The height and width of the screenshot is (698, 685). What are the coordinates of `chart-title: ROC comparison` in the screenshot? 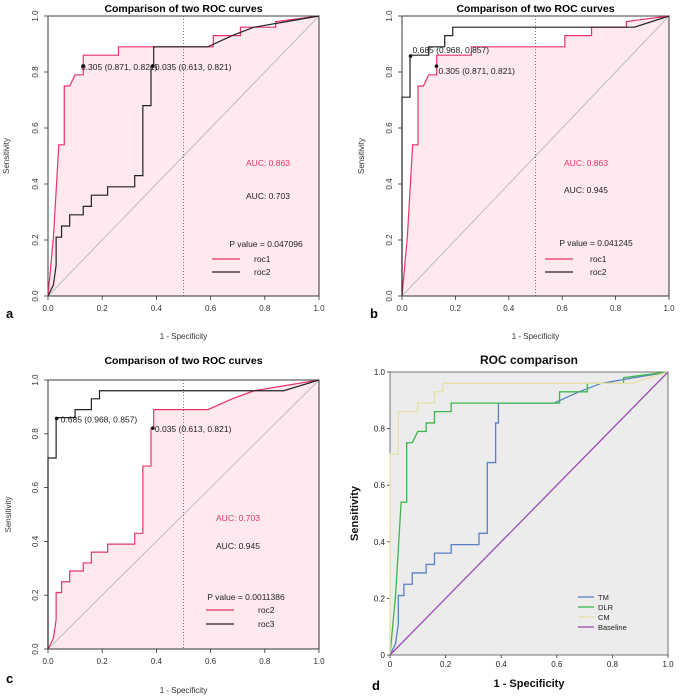 It's located at (529, 360).